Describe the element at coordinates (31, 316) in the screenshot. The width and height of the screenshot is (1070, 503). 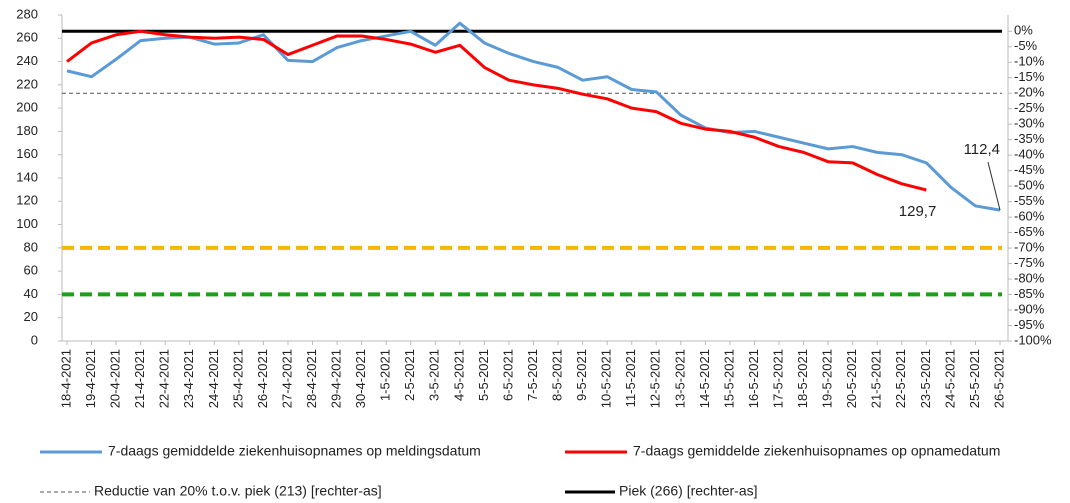
I see `y-tick-label: 20` at that location.